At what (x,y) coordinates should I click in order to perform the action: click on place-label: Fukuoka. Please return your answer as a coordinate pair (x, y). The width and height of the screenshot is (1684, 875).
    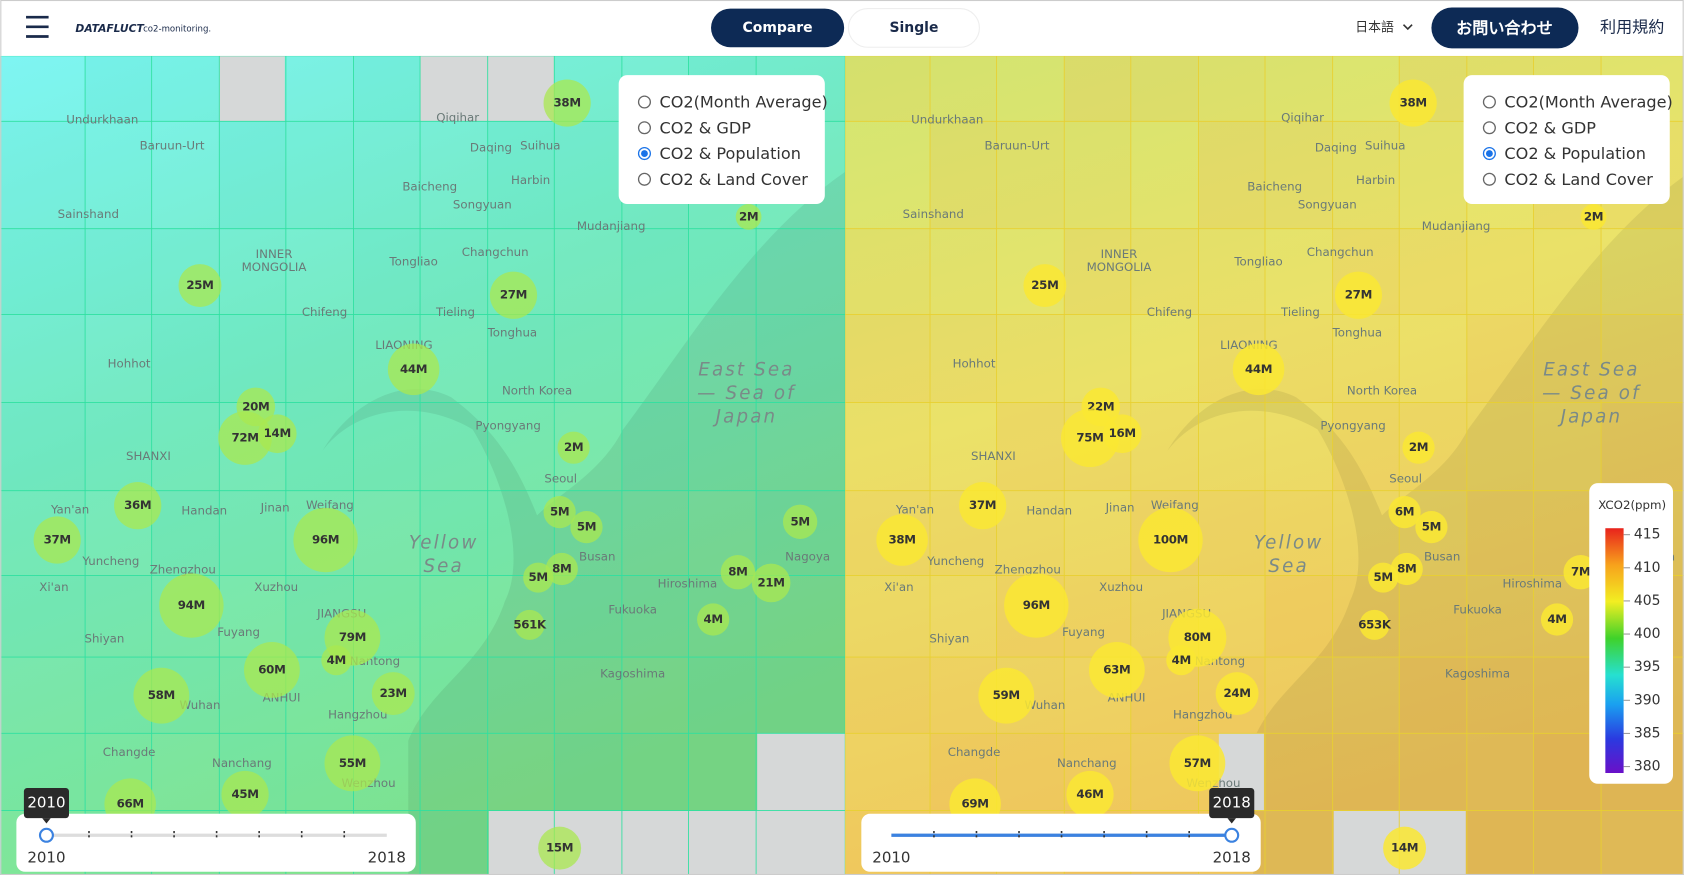
    Looking at the image, I should click on (632, 609).